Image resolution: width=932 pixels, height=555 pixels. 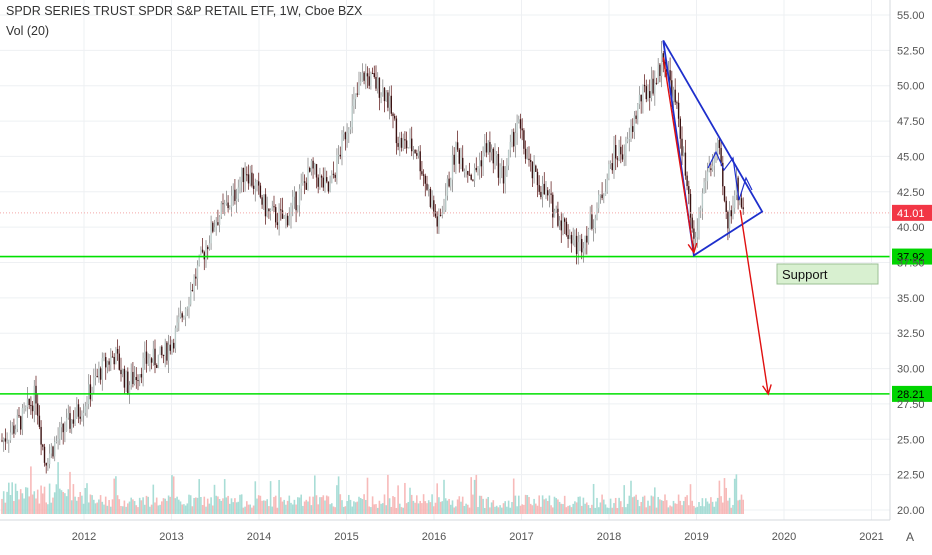 I want to click on y-tick-label: 52.50, so click(x=911, y=51).